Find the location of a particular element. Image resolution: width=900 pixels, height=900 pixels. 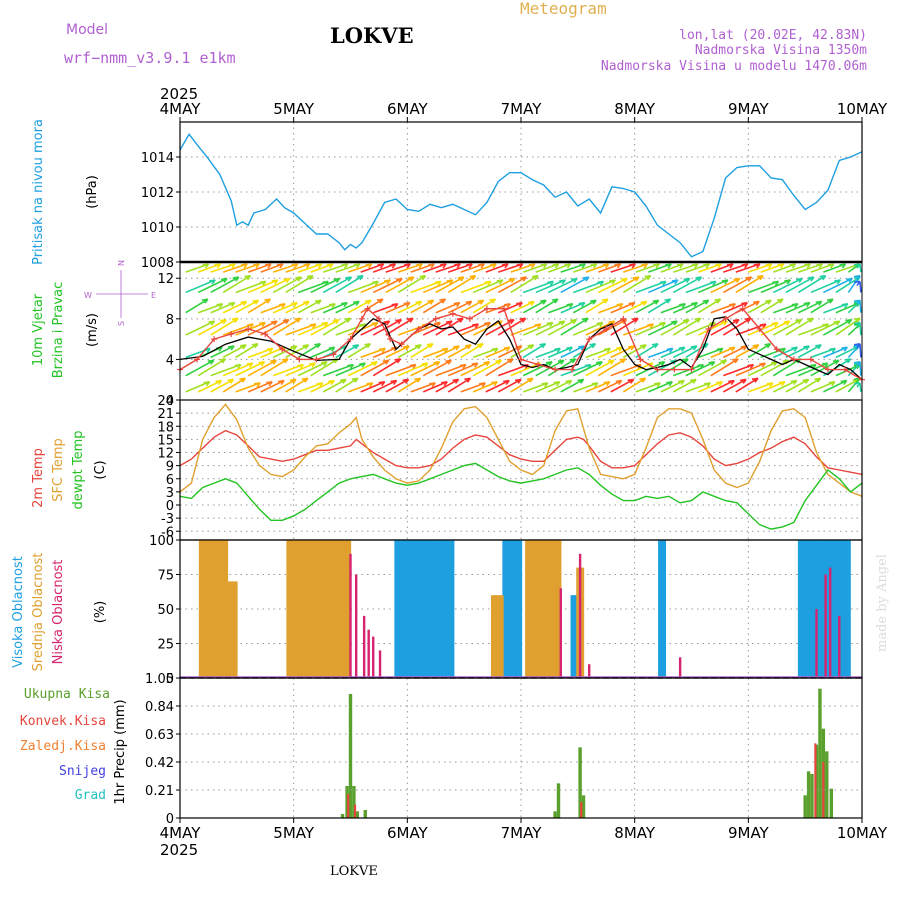

dew-title: dewpt Temp is located at coordinates (78, 469).